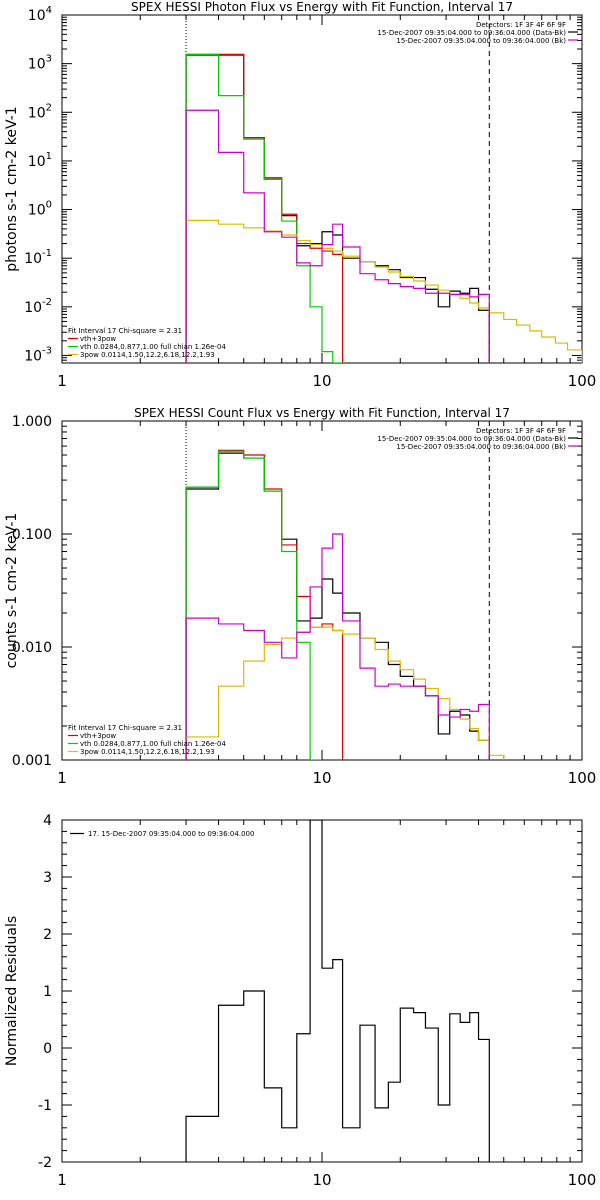  I want to click on y-tick-label: 10¹, so click(40, 160).